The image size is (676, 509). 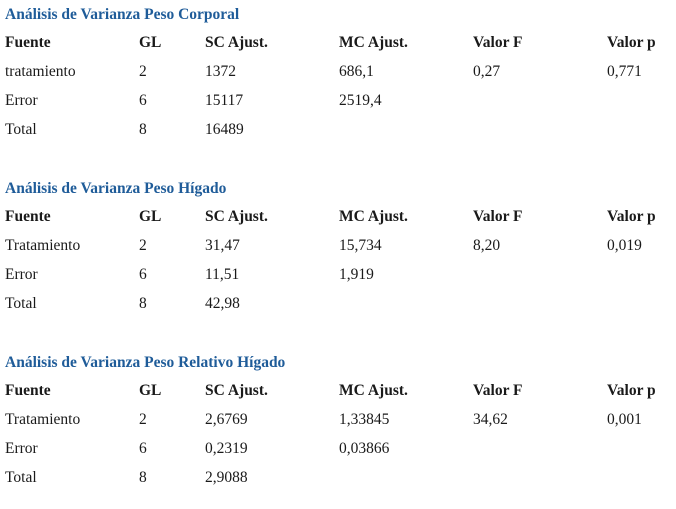 What do you see at coordinates (338, 450) in the screenshot?
I see `table-row: Error 6 0,2319 0,03866` at bounding box center [338, 450].